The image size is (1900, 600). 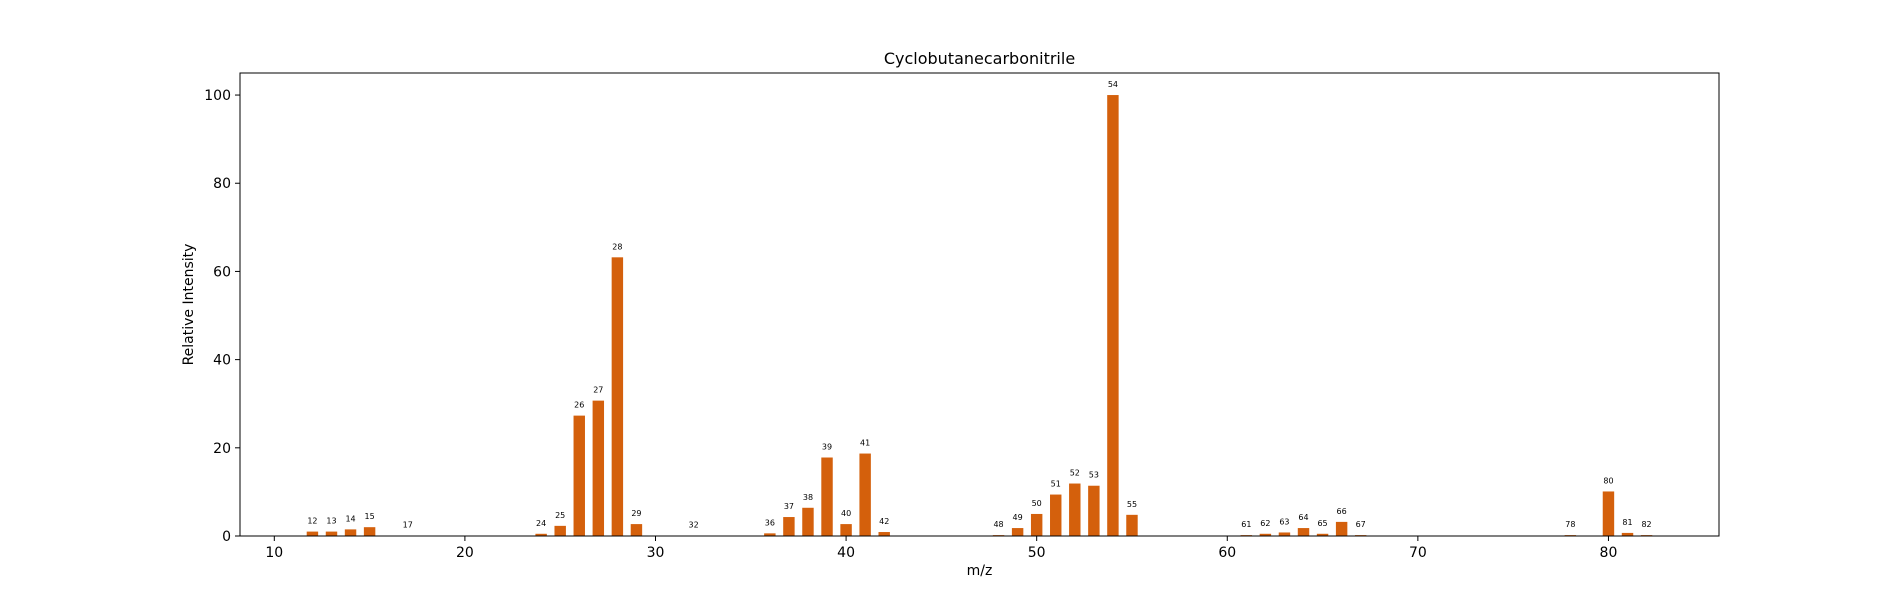 I want to click on bar-label-48: 48, so click(x=998, y=524).